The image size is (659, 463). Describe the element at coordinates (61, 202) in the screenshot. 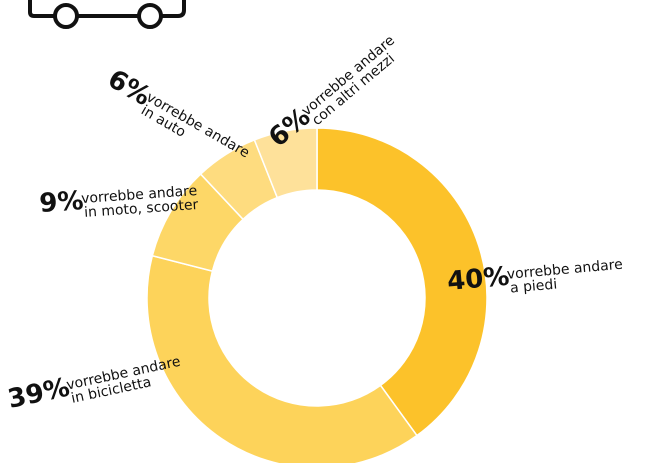

I see `value-label: 9%` at that location.